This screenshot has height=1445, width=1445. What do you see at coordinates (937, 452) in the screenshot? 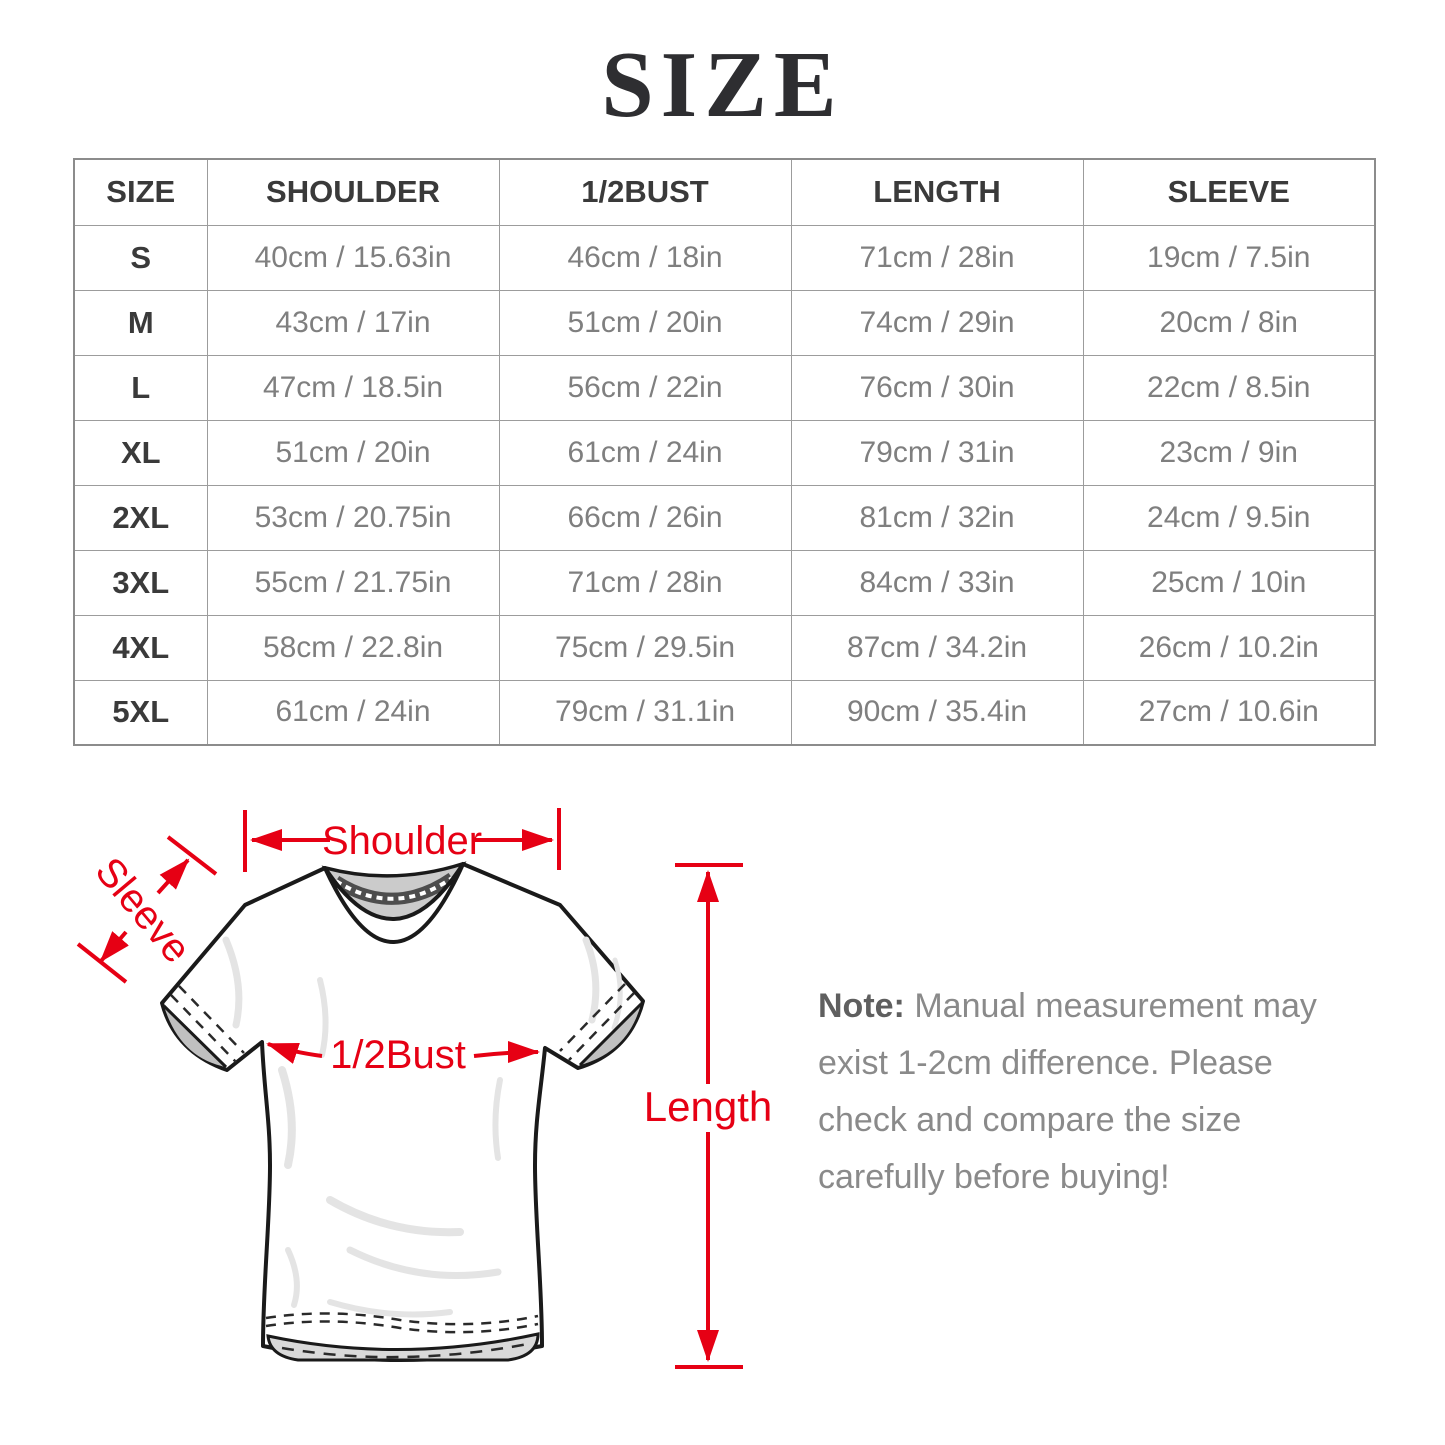
I see `table-cell: 79cm / 31in` at bounding box center [937, 452].